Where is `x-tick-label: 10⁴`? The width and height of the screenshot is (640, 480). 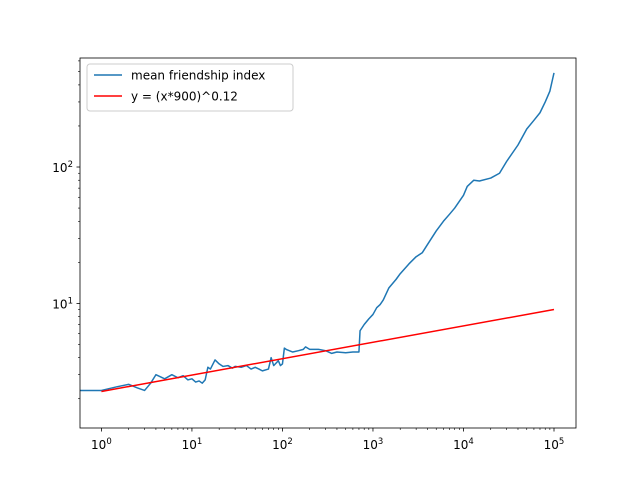 x-tick-label: 10⁴ is located at coordinates (463, 444).